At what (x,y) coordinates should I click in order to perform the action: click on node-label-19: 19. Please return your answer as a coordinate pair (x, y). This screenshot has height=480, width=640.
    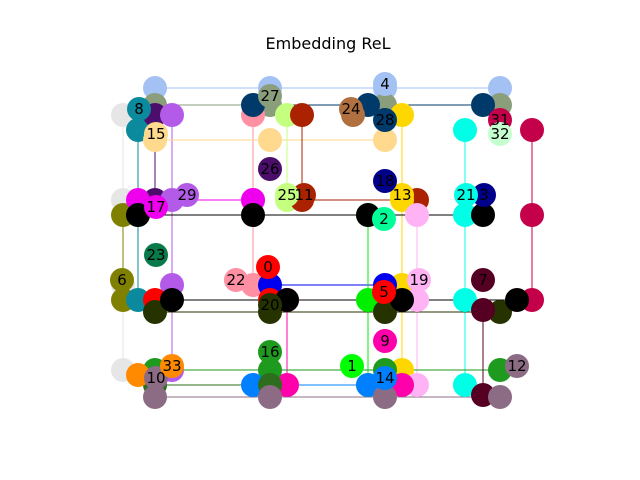
    Looking at the image, I should click on (418, 280).